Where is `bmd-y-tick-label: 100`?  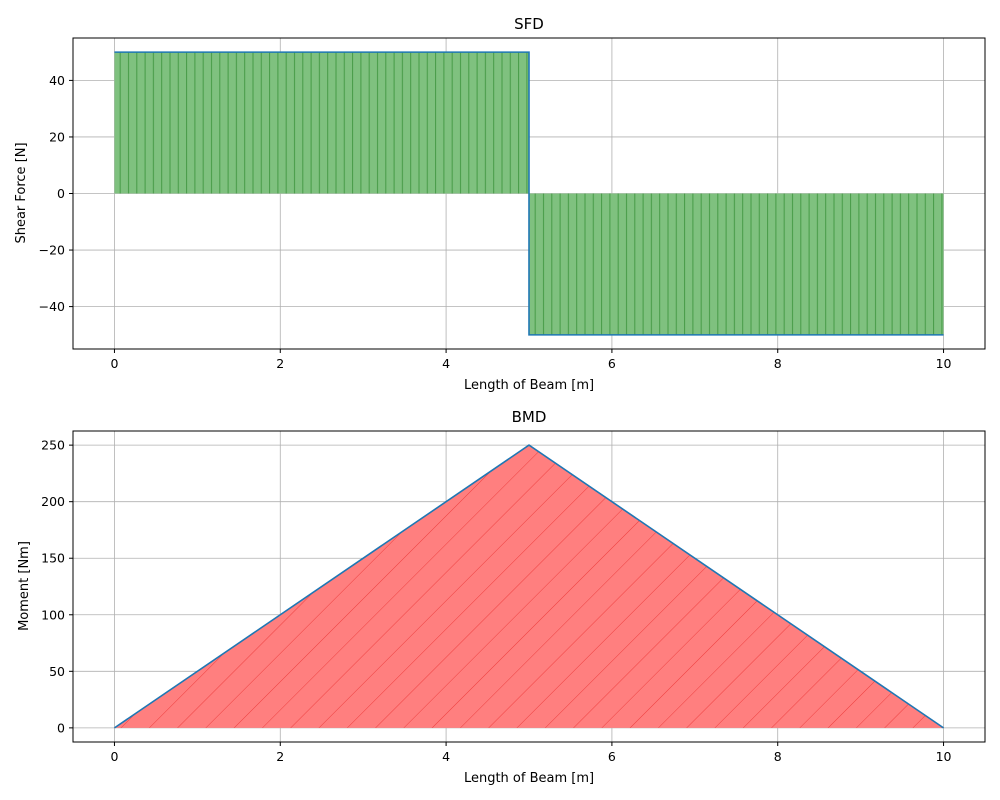 bmd-y-tick-label: 100 is located at coordinates (53, 614).